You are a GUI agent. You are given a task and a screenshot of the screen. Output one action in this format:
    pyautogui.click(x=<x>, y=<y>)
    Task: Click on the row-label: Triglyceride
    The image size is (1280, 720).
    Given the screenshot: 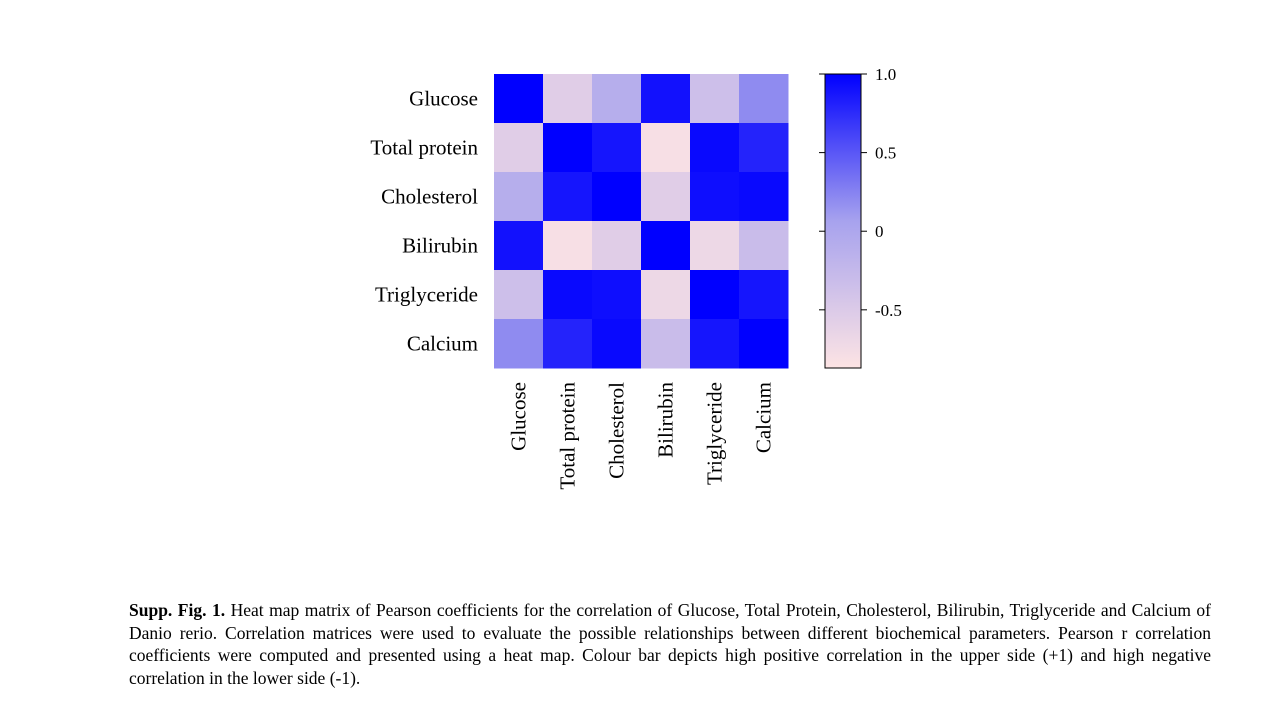 What is the action you would take?
    pyautogui.click(x=426, y=295)
    